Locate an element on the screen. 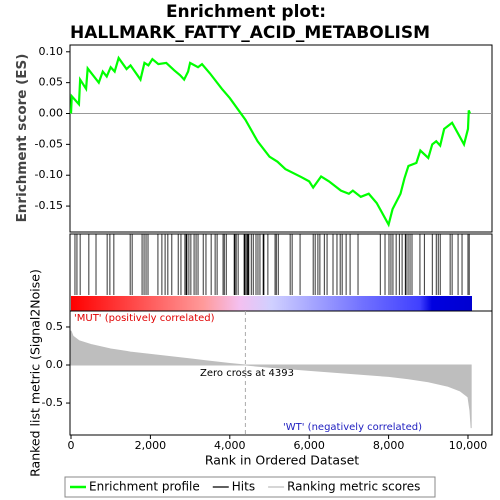 The width and height of the screenshot is (500, 500). y-tick-label: -0.5 is located at coordinates (52, 402).